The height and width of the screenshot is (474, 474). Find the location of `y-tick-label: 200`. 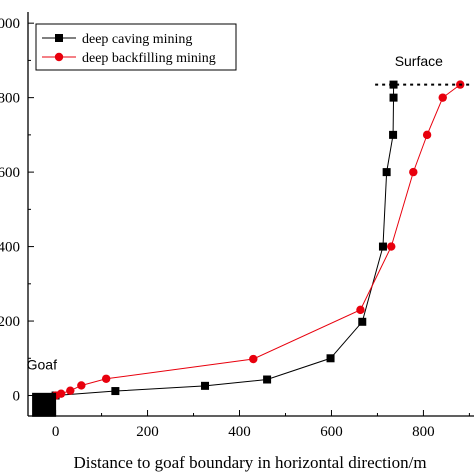

y-tick-label: 200 is located at coordinates (10, 322).